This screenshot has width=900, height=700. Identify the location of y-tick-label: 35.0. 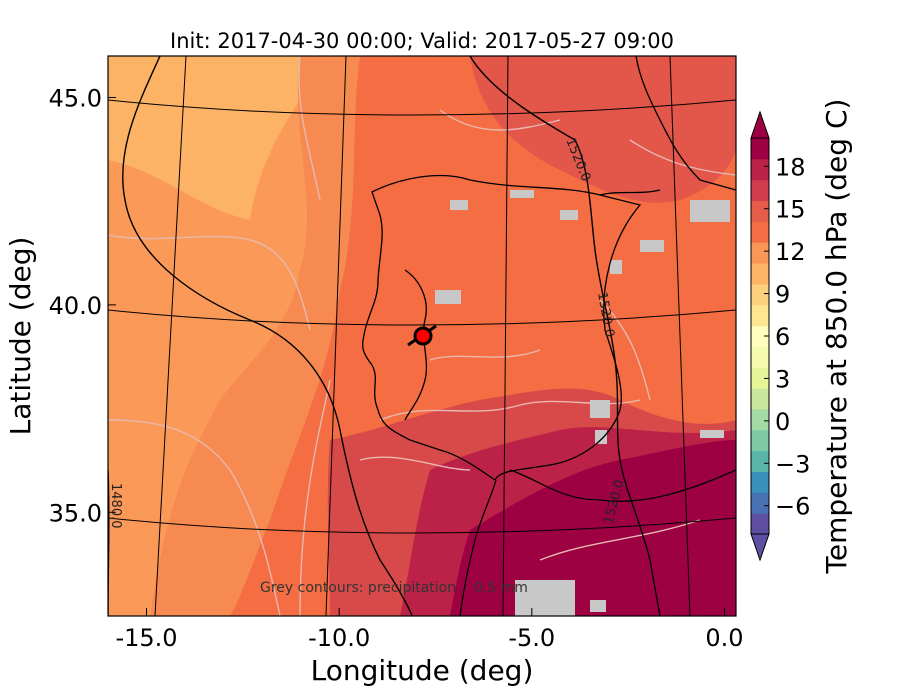
(75, 513).